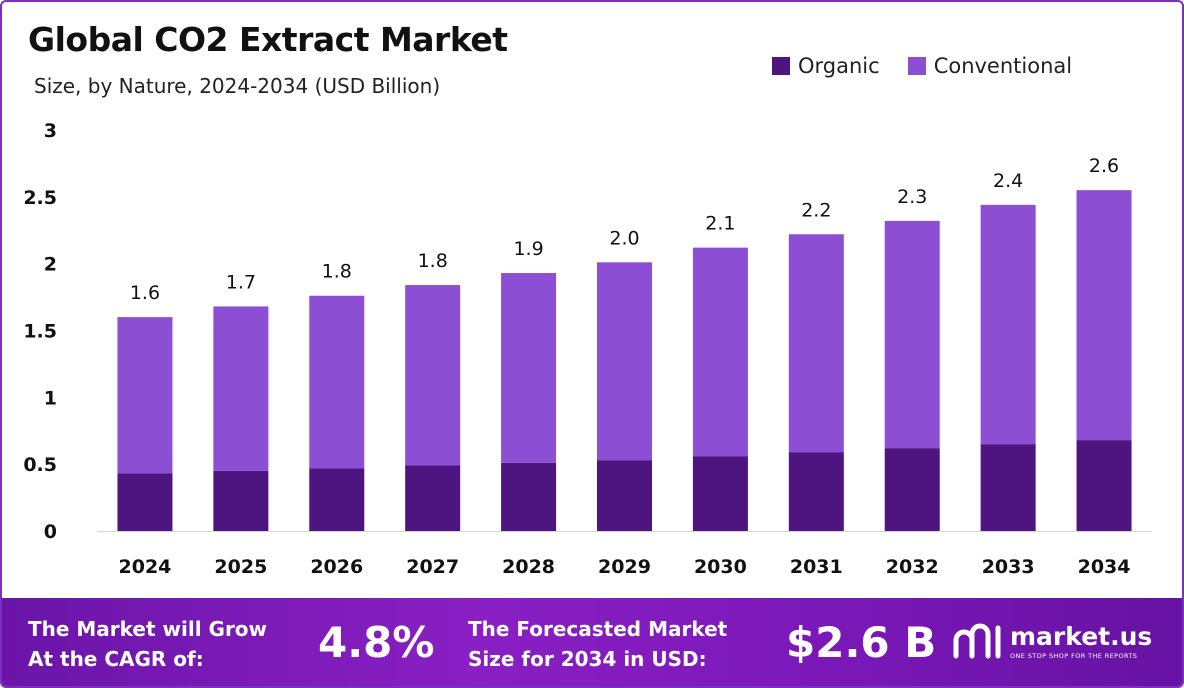  I want to click on x-tick-label: 2029, so click(624, 567).